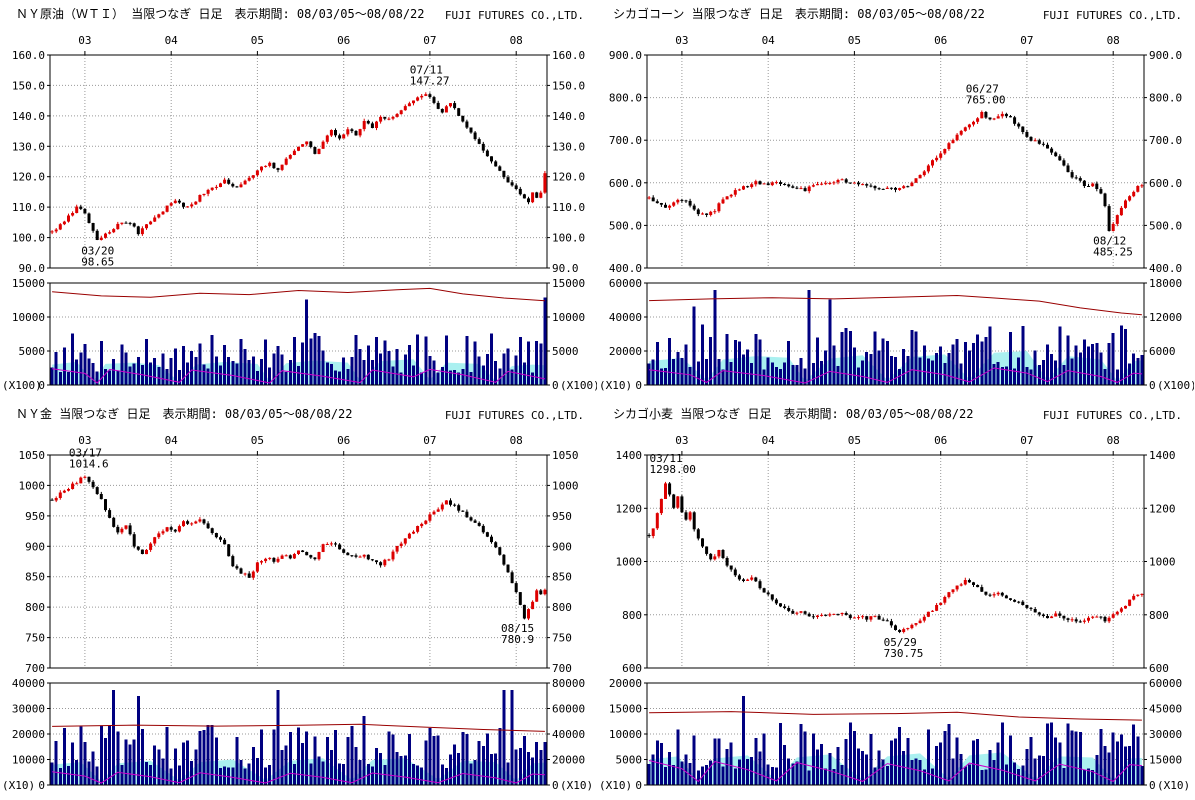 The height and width of the screenshot is (800, 1195). What do you see at coordinates (568, 734) in the screenshot?
I see `svg-text: 40000` at bounding box center [568, 734].